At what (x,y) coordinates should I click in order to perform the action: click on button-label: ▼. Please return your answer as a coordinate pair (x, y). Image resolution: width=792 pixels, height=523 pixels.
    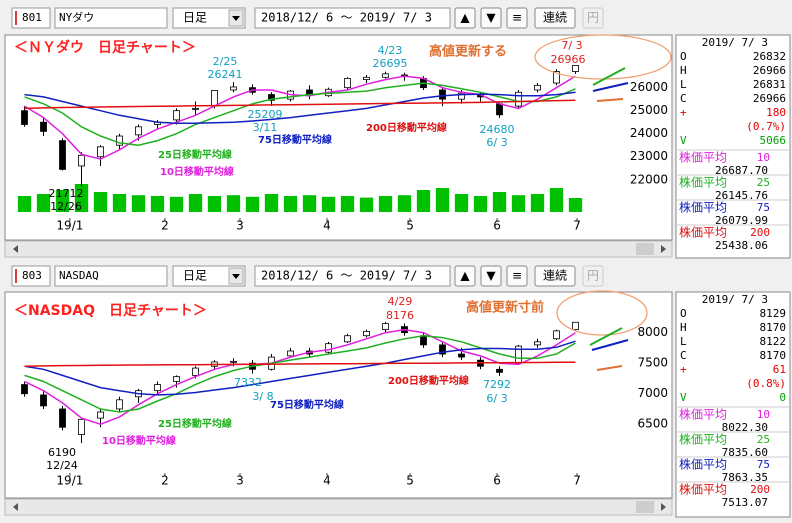
    Looking at the image, I should click on (491, 276).